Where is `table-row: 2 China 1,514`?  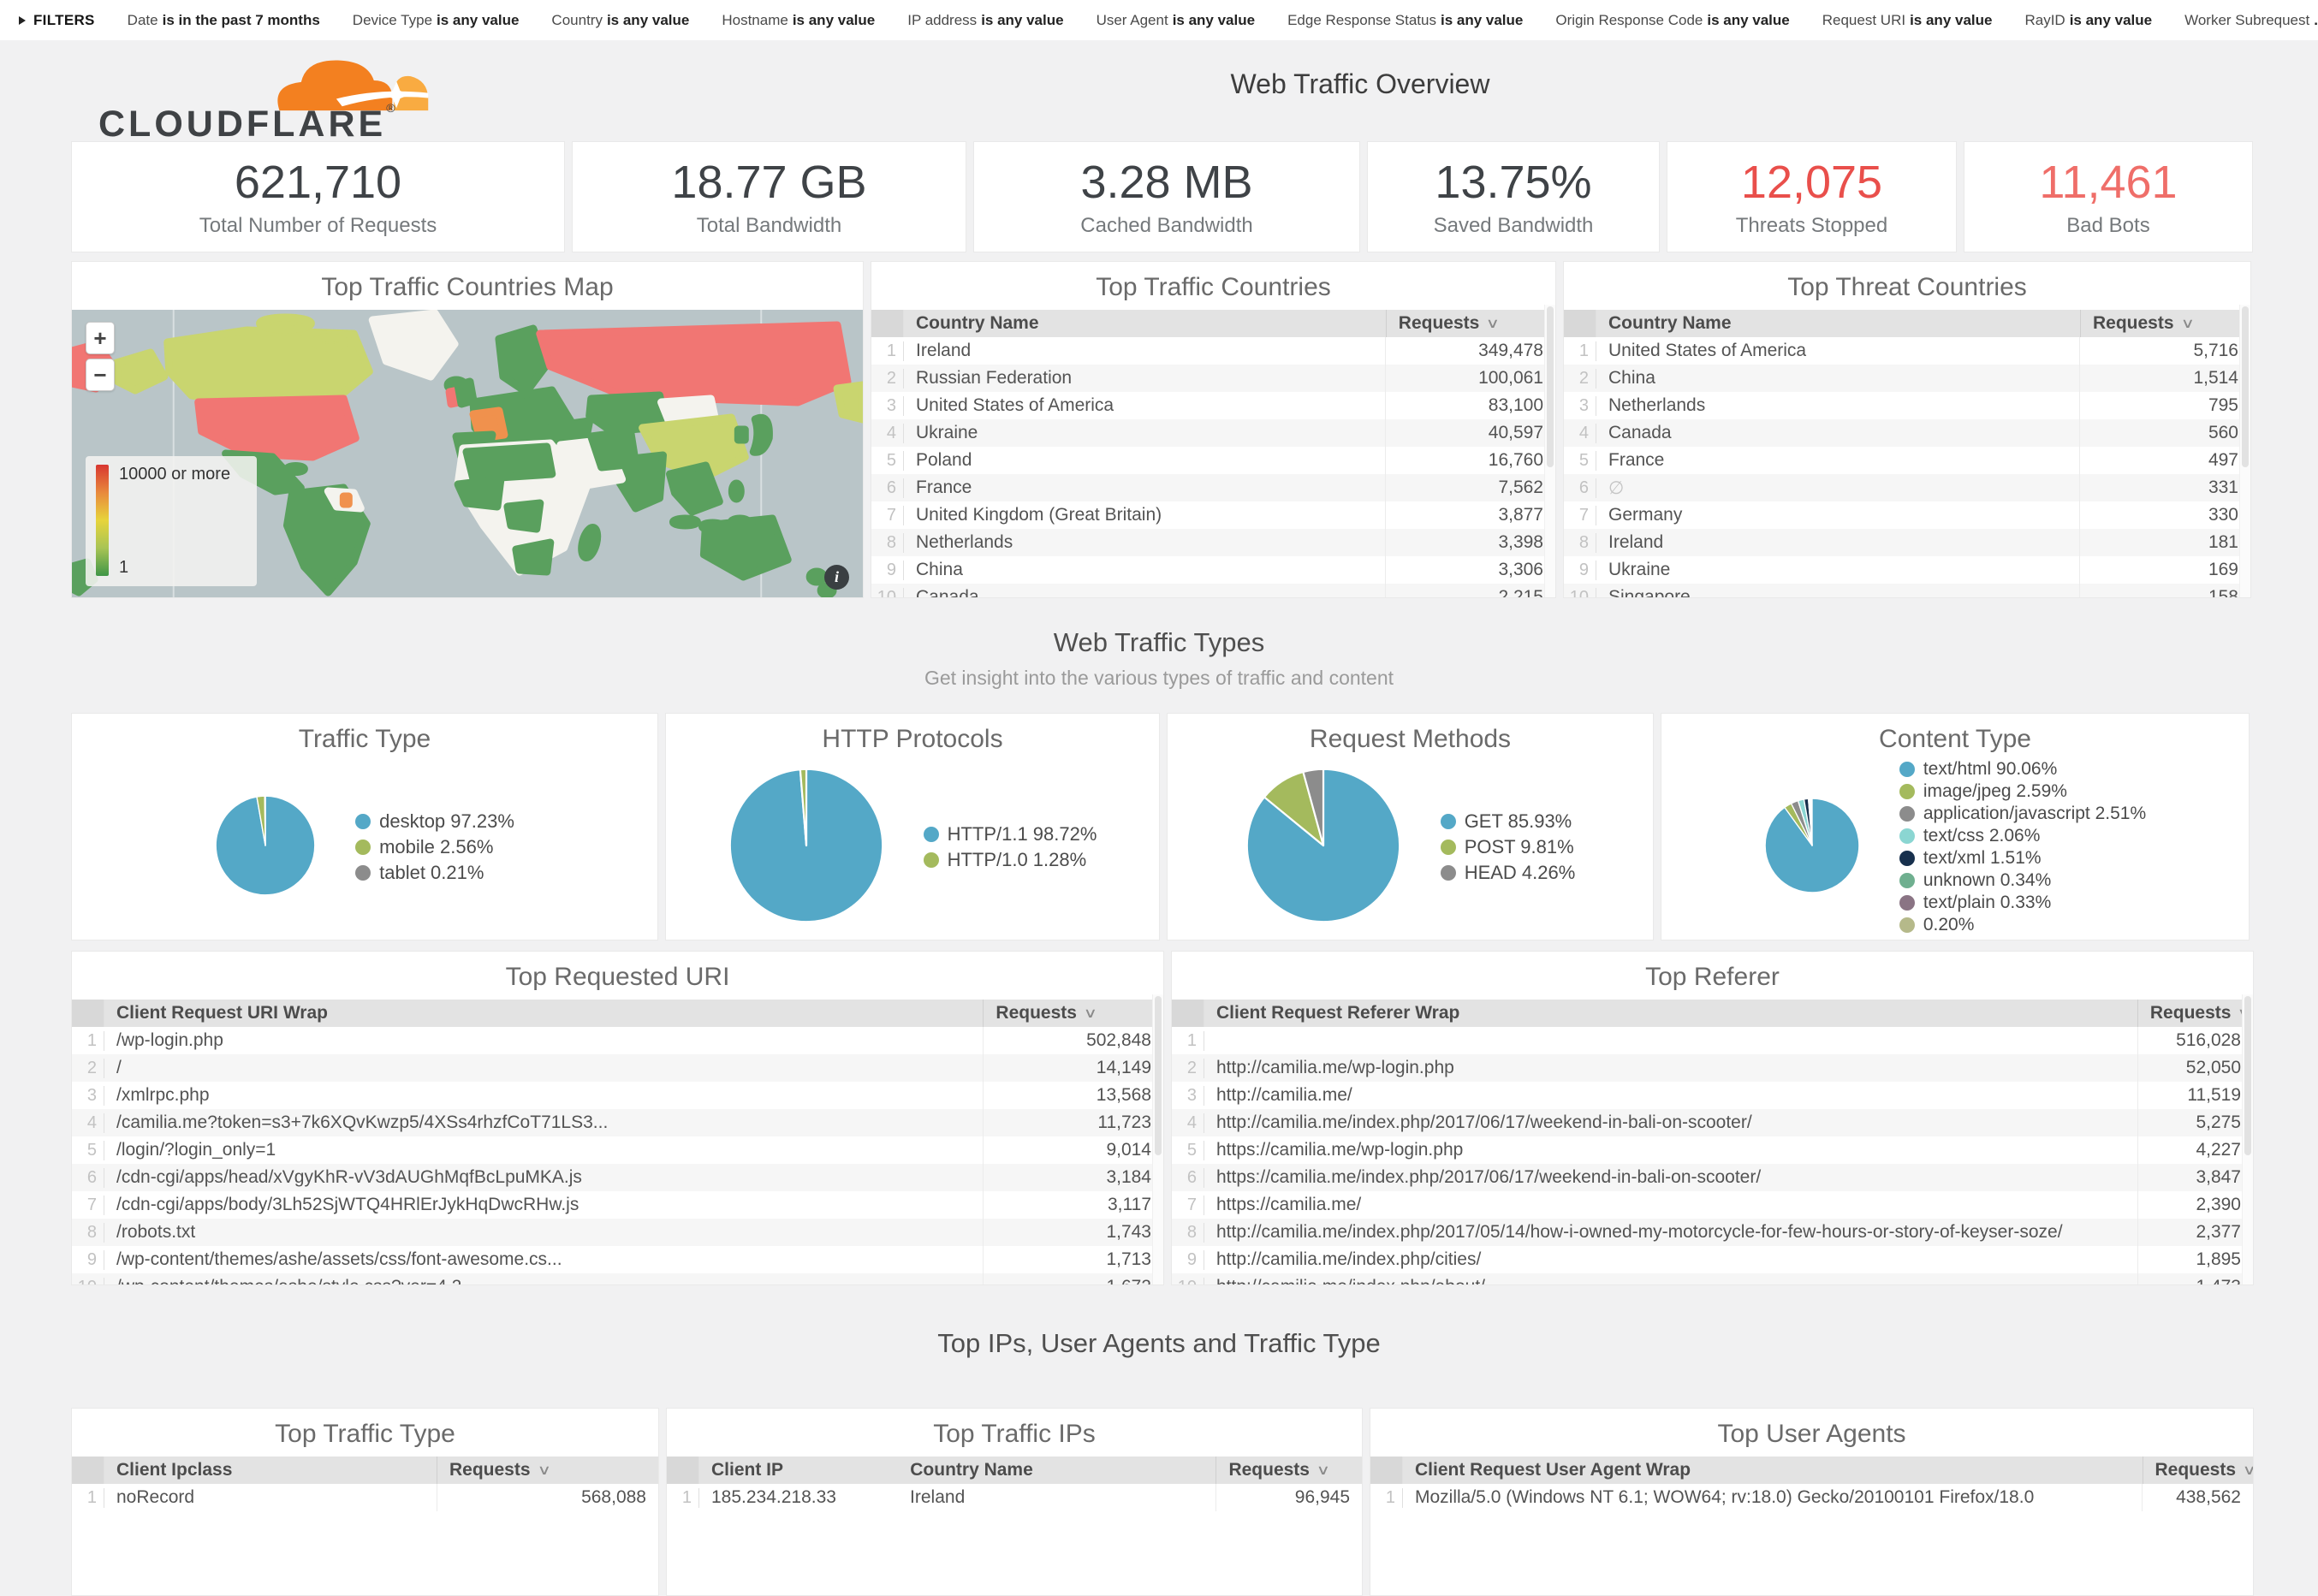
table-row: 2 China 1,514 is located at coordinates (1907, 378).